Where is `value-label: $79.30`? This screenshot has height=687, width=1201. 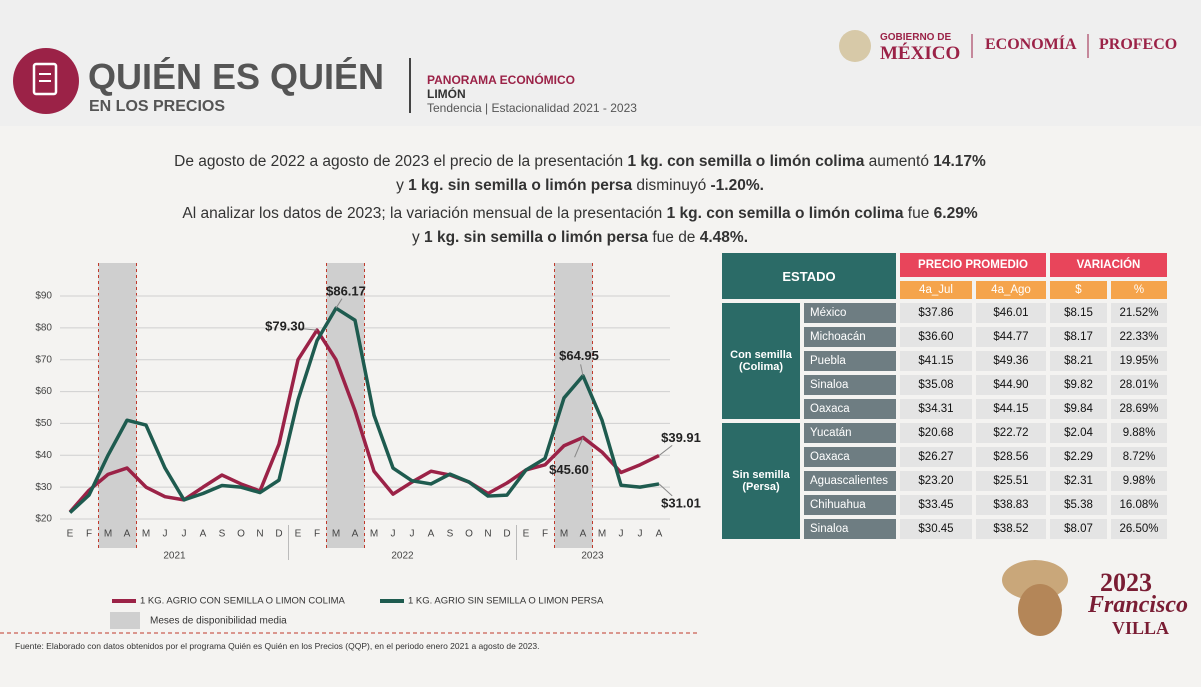
value-label: $79.30 is located at coordinates (285, 326).